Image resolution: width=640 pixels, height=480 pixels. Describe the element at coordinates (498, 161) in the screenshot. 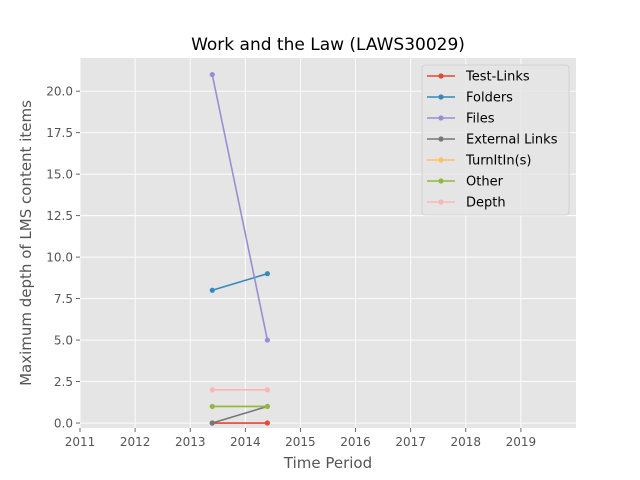

I see `legend-label: TurnItIn(s)` at that location.